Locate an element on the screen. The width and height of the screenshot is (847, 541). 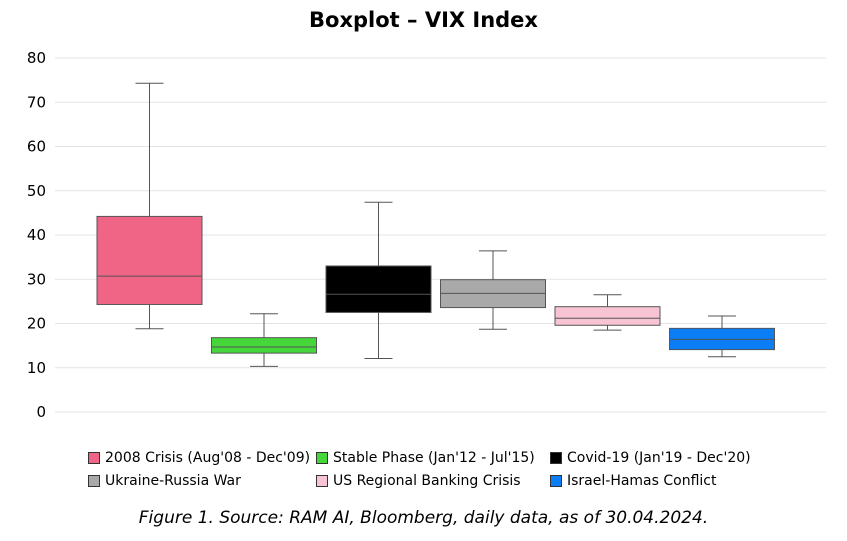
legend-item: Ukraine-Russia War is located at coordinates (164, 481).